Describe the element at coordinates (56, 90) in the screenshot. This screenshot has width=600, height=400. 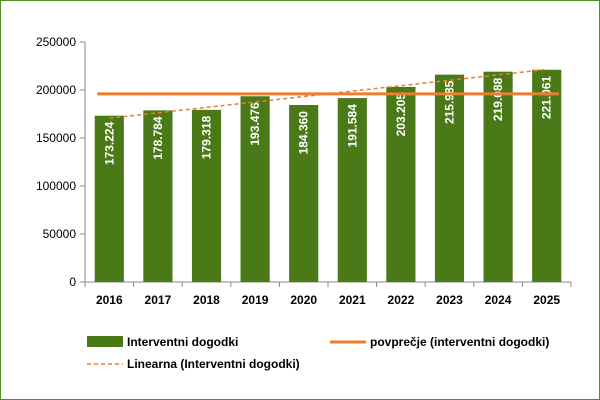
I see `y-tick-label: 200000` at that location.